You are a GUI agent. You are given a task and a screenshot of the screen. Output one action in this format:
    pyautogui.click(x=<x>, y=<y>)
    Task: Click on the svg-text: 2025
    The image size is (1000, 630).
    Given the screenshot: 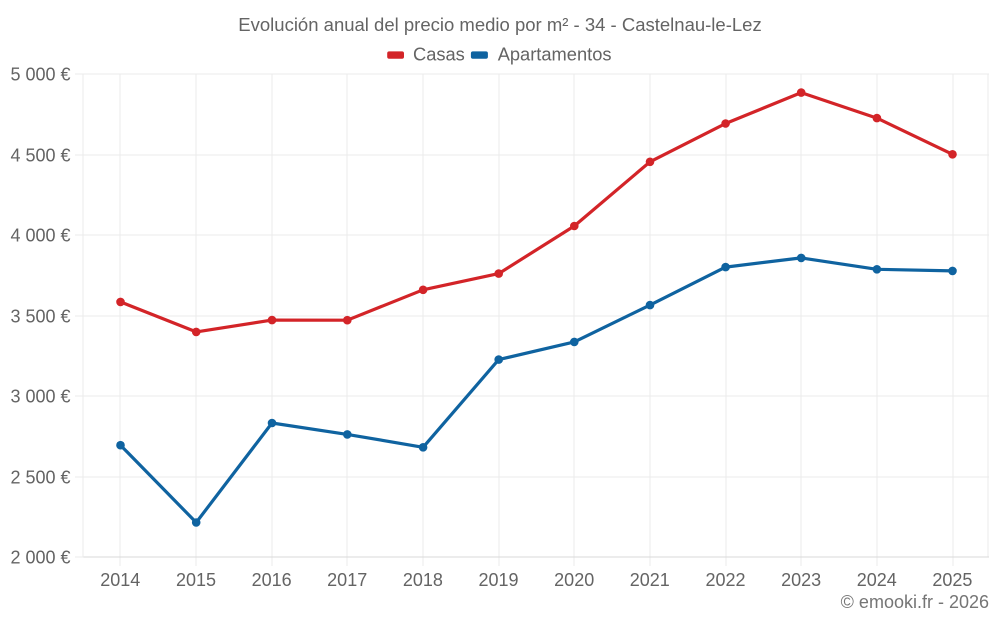 What is the action you would take?
    pyautogui.click(x=952, y=580)
    